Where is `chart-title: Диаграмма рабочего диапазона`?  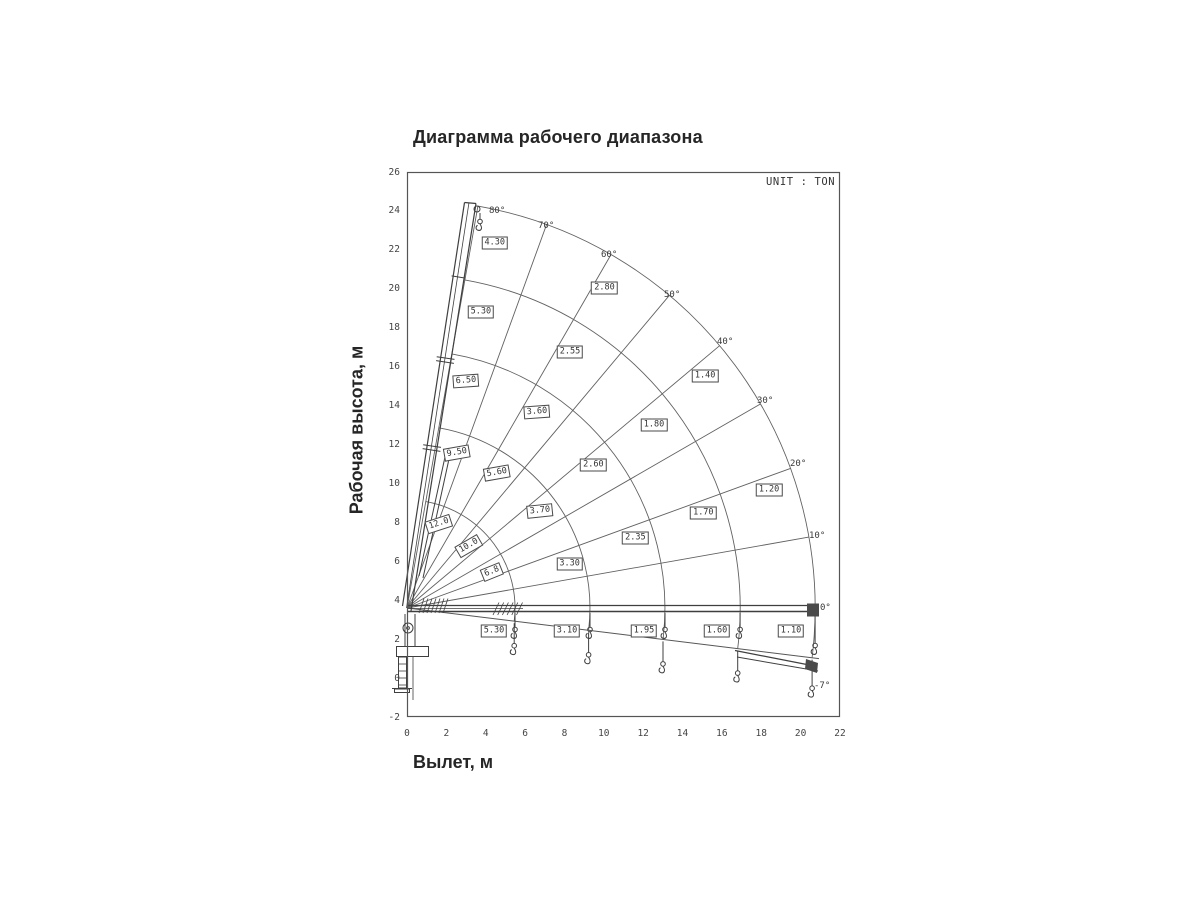
chart-title: Диаграмма рабочего диапазона is located at coordinates (558, 137).